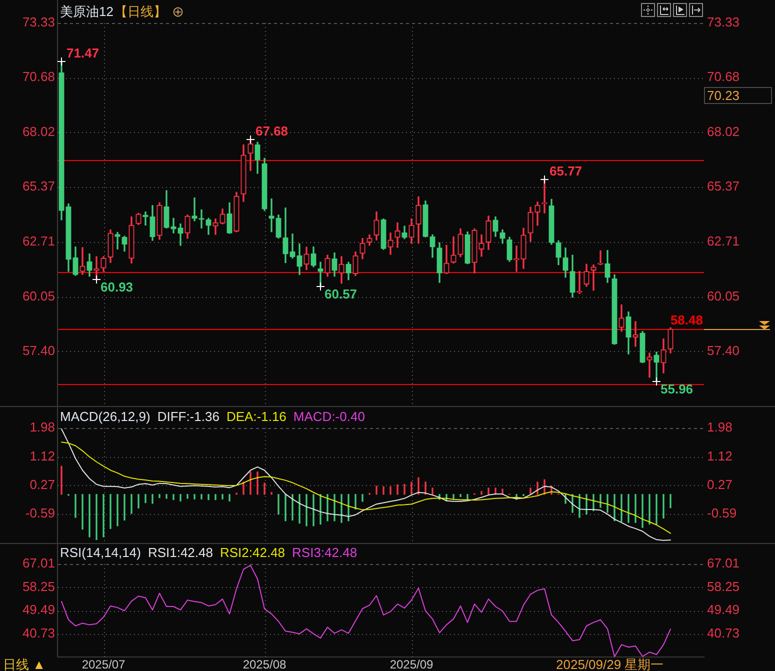 Image resolution: width=775 pixels, height=671 pixels. Describe the element at coordinates (686, 320) in the screenshot. I see `ref-line-label: 58.48` at that location.